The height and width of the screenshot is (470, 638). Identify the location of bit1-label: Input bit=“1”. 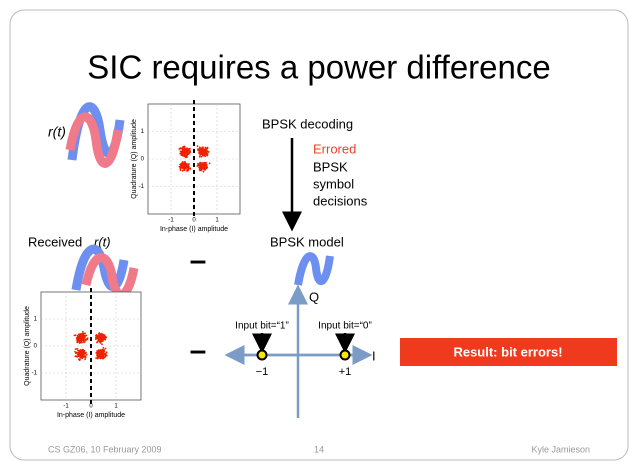
(262, 326).